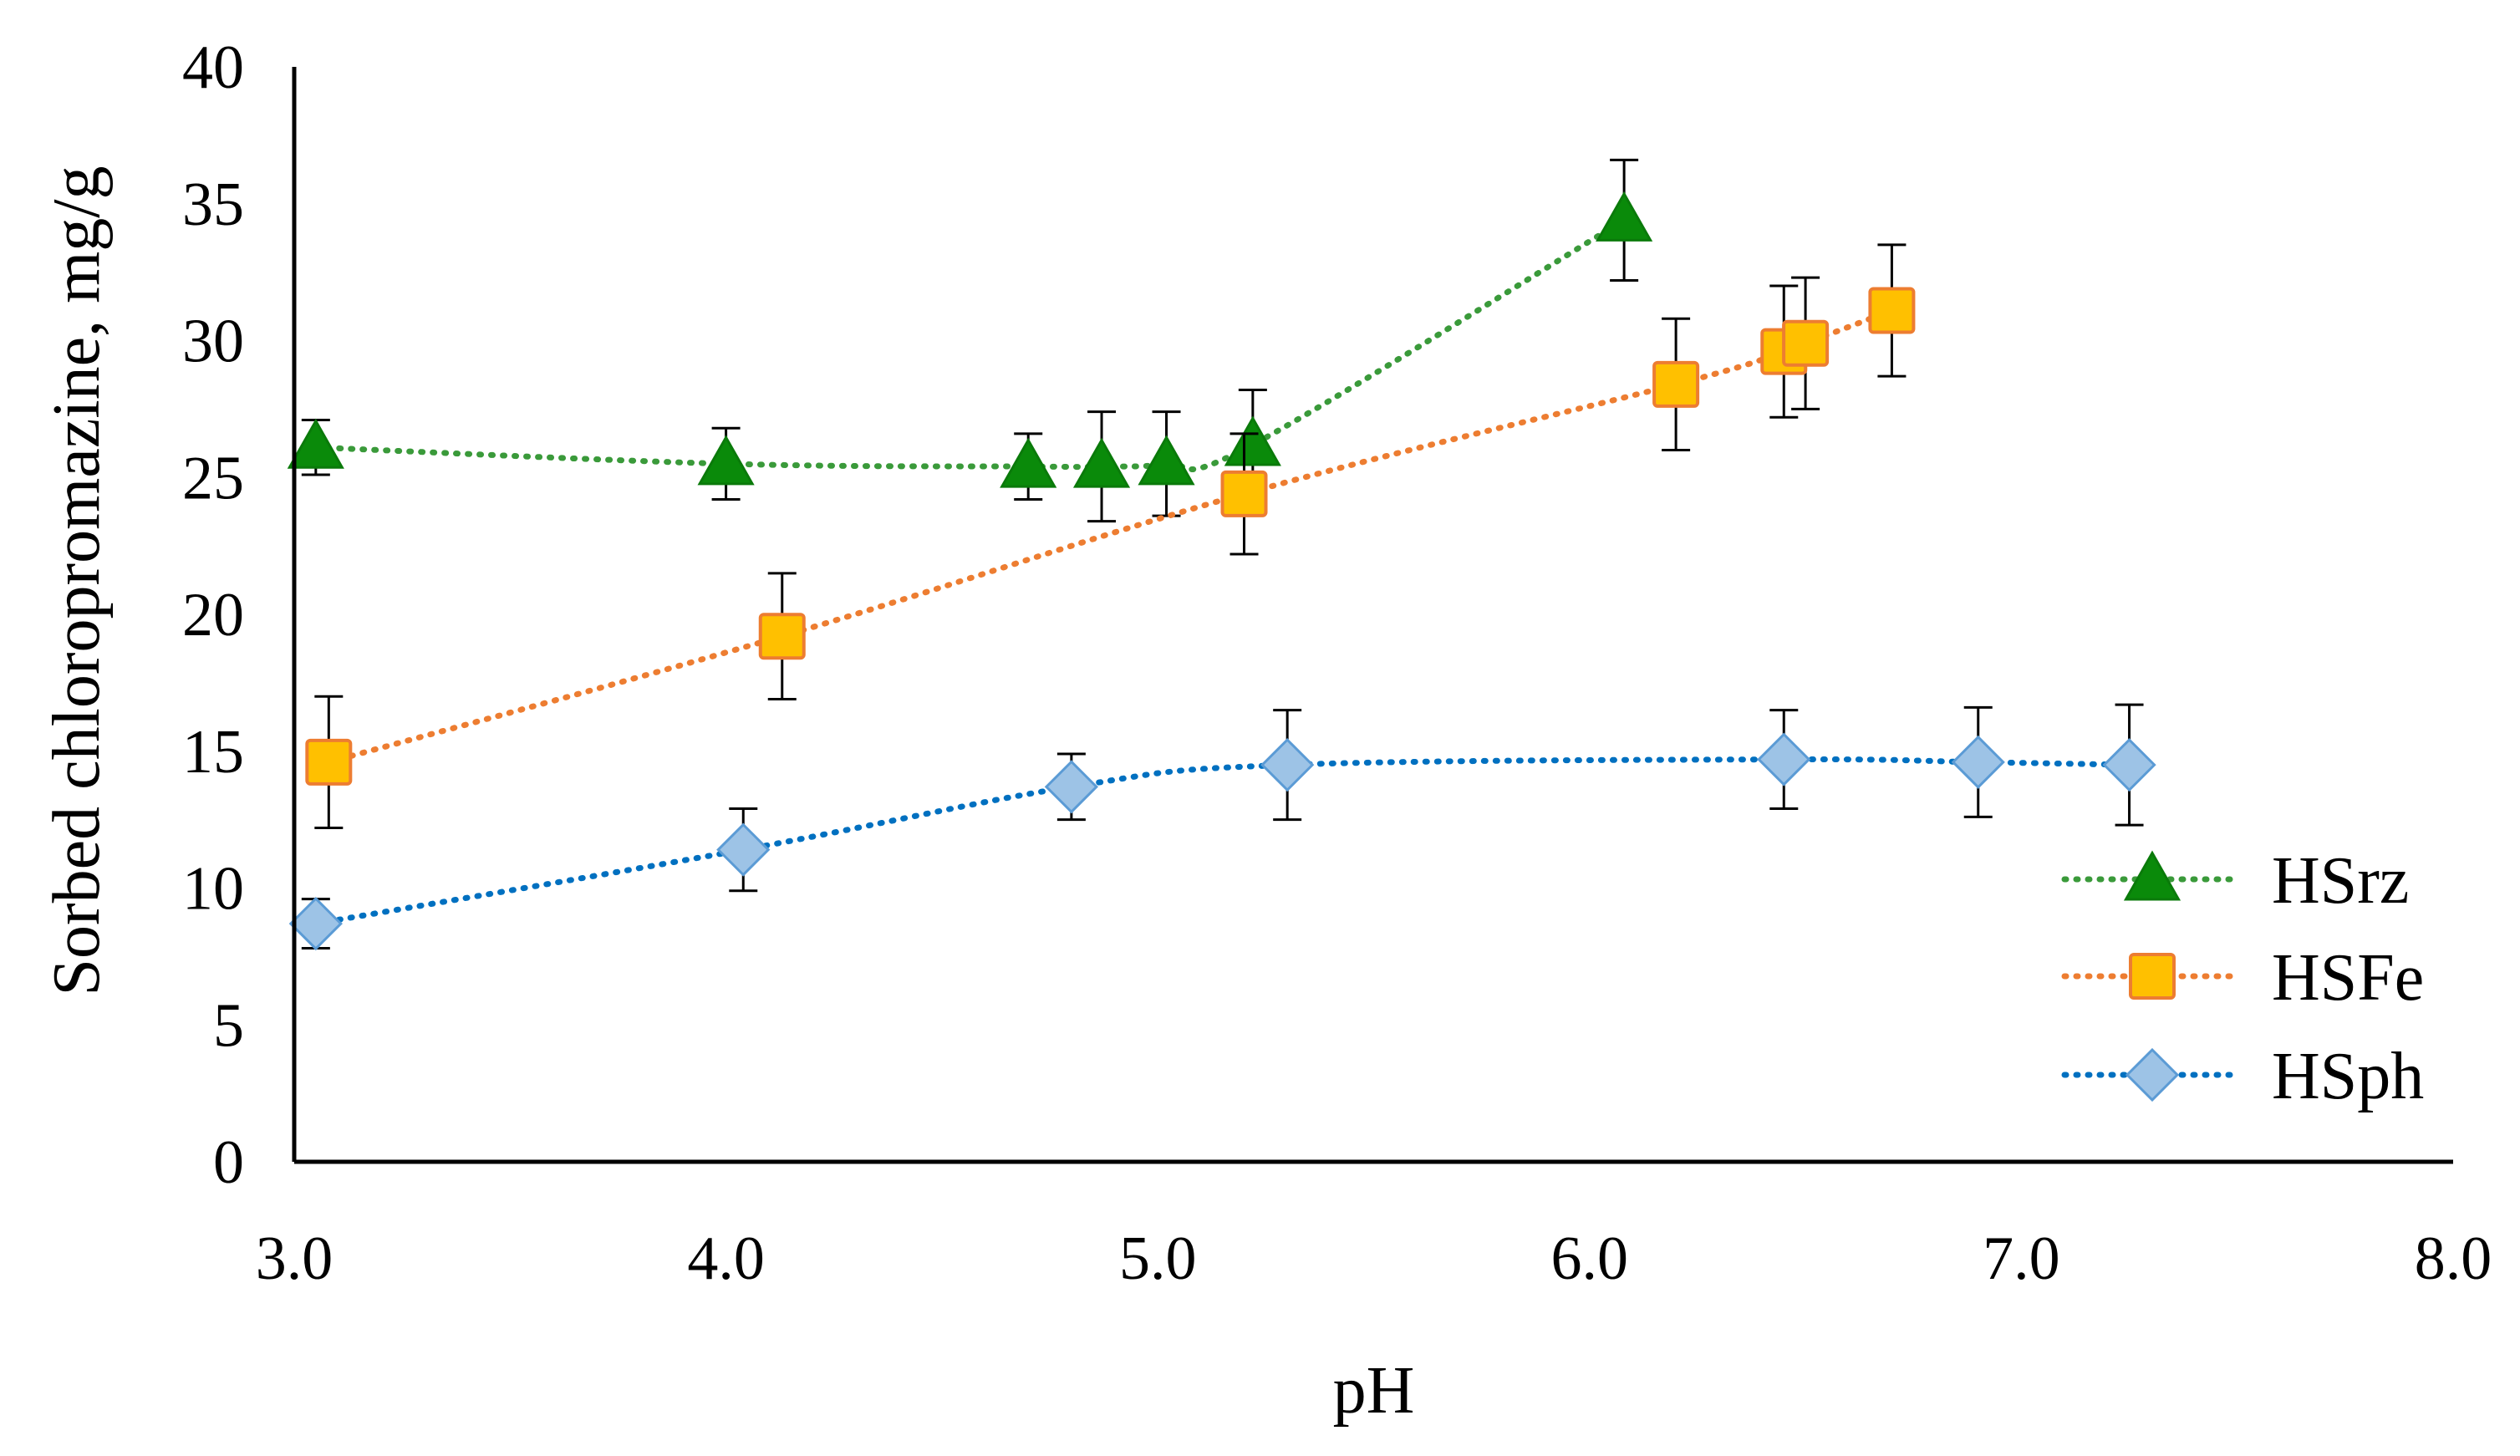 The width and height of the screenshot is (2520, 1456). Describe the element at coordinates (213, 205) in the screenshot. I see `y-tick-label: 35` at that location.